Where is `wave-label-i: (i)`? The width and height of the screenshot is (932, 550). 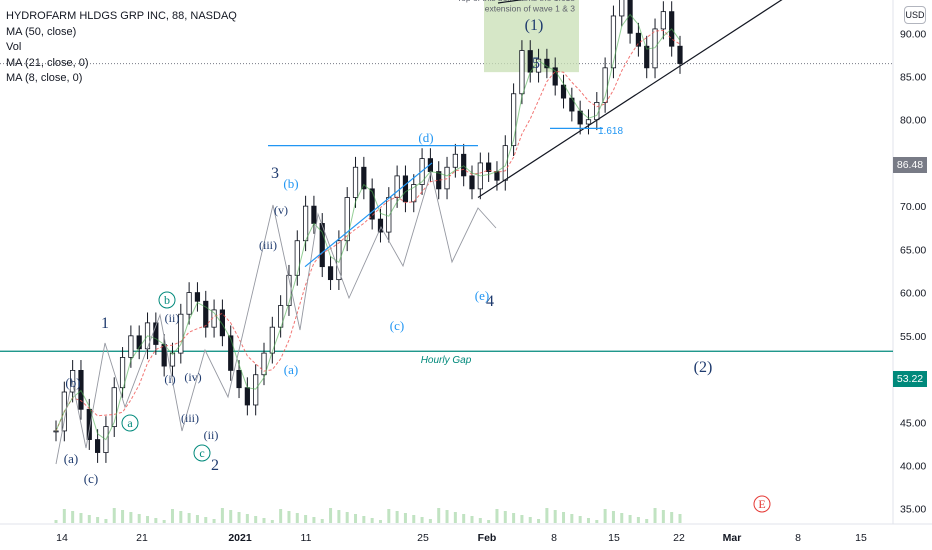
wave-label-i: (i) is located at coordinates (169, 379).